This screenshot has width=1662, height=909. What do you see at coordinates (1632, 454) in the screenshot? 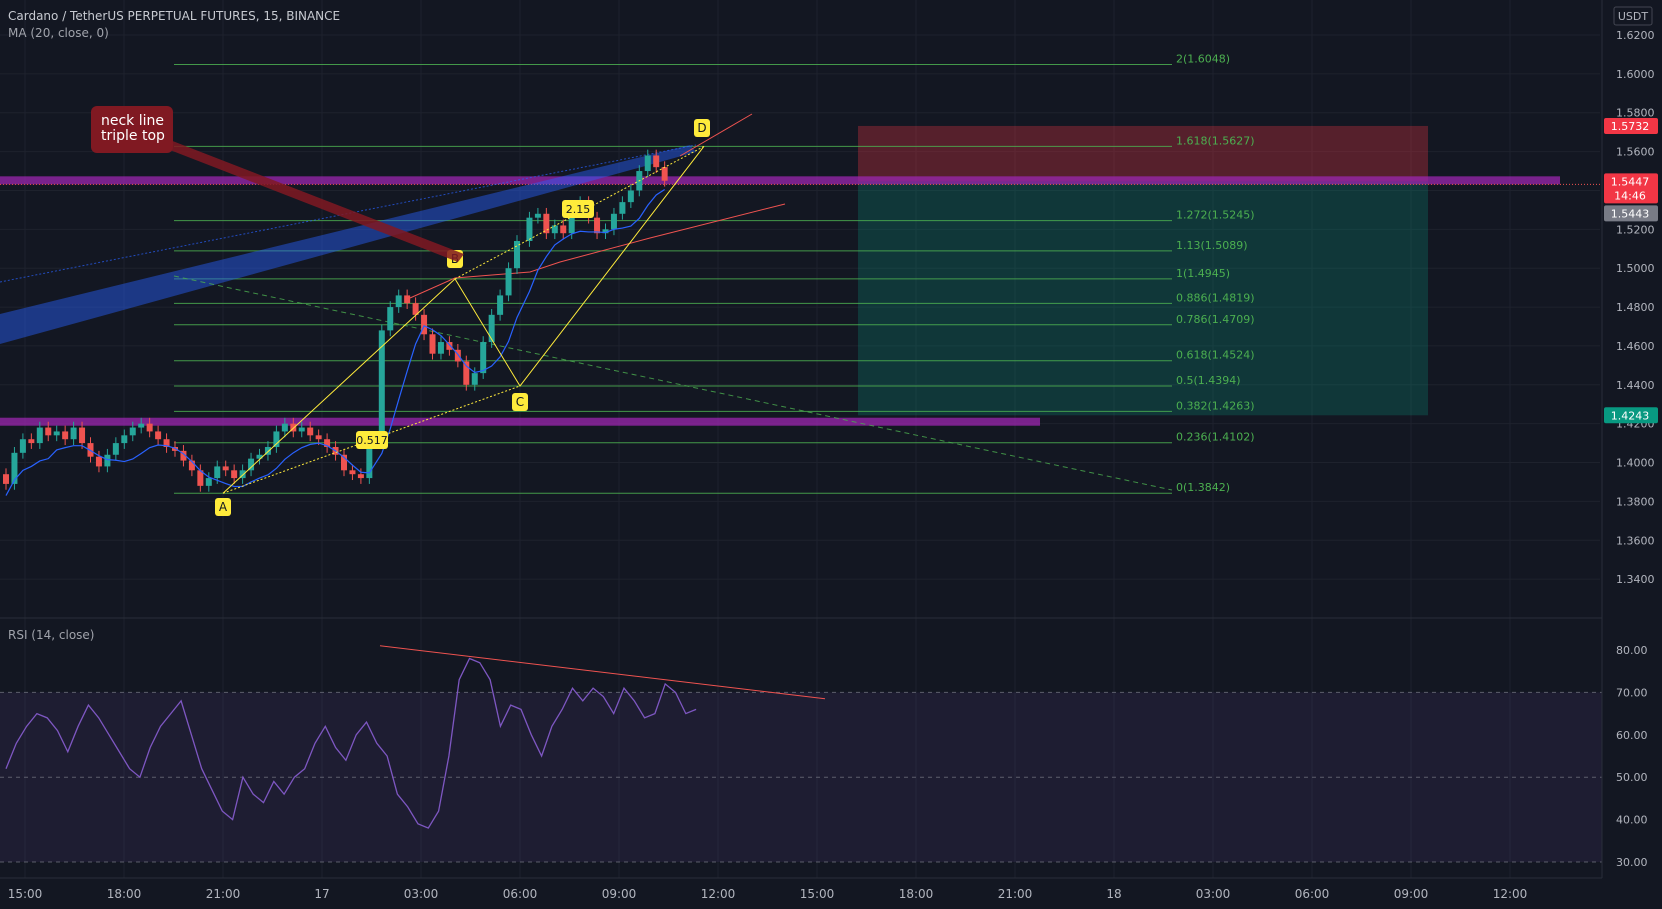
I see `price-axis-bg` at bounding box center [1632, 454].